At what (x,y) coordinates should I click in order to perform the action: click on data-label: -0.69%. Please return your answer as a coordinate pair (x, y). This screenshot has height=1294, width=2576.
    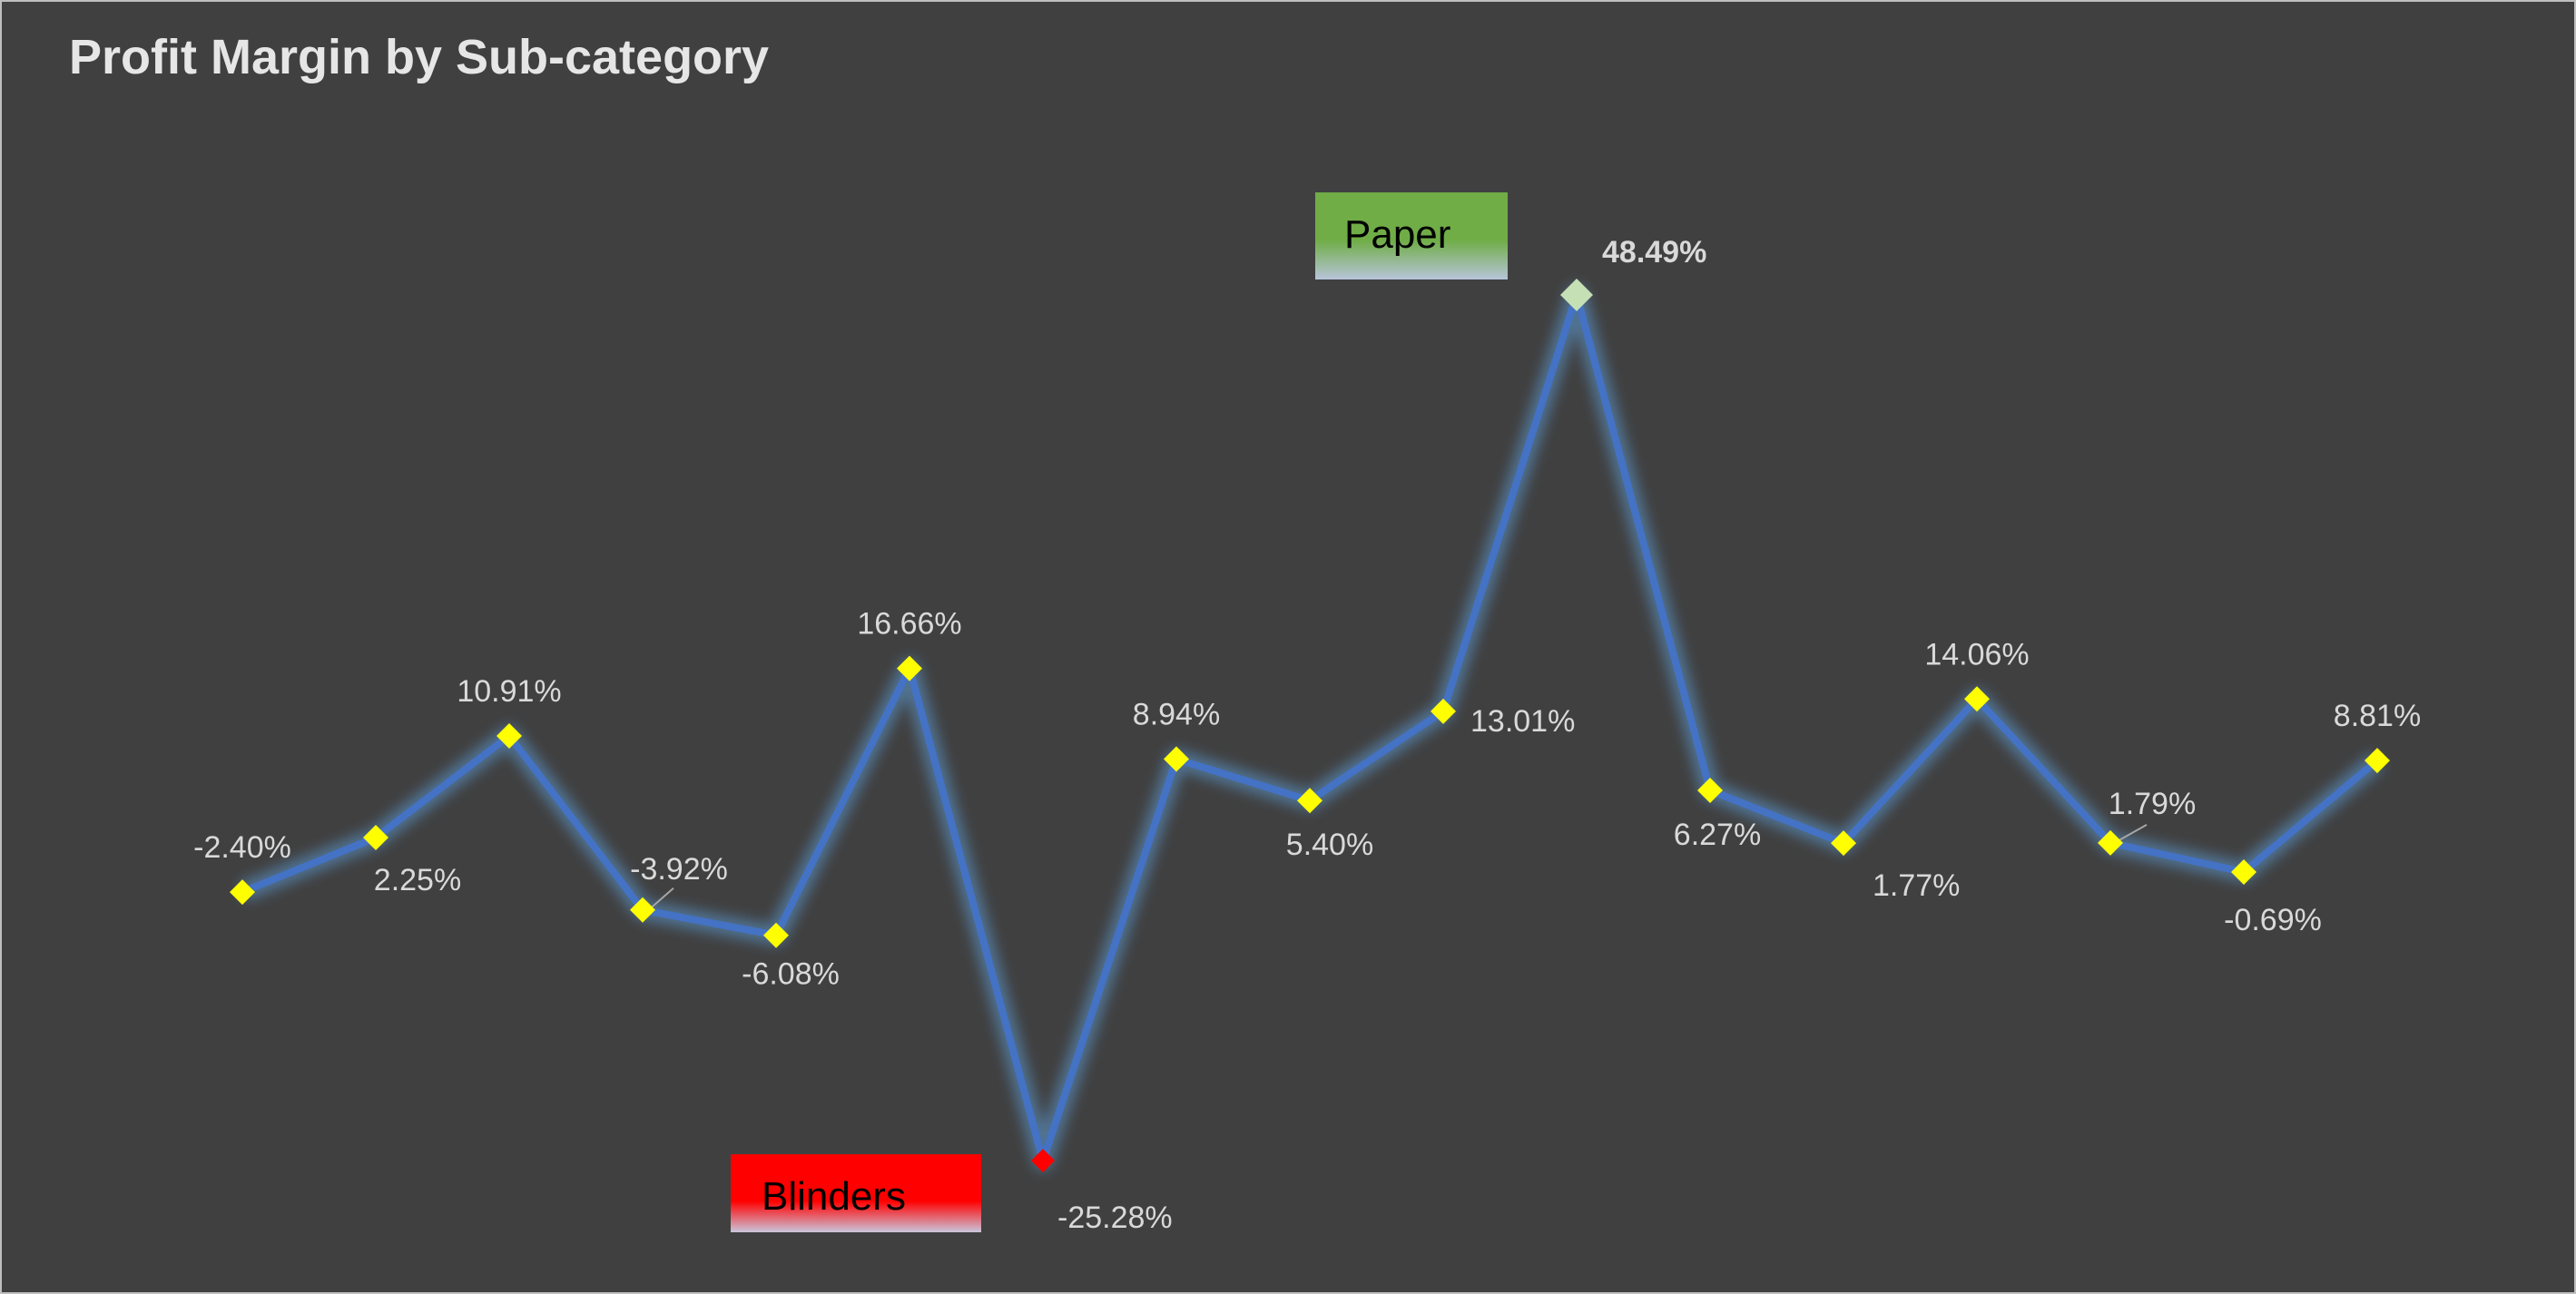
    Looking at the image, I should click on (2273, 920).